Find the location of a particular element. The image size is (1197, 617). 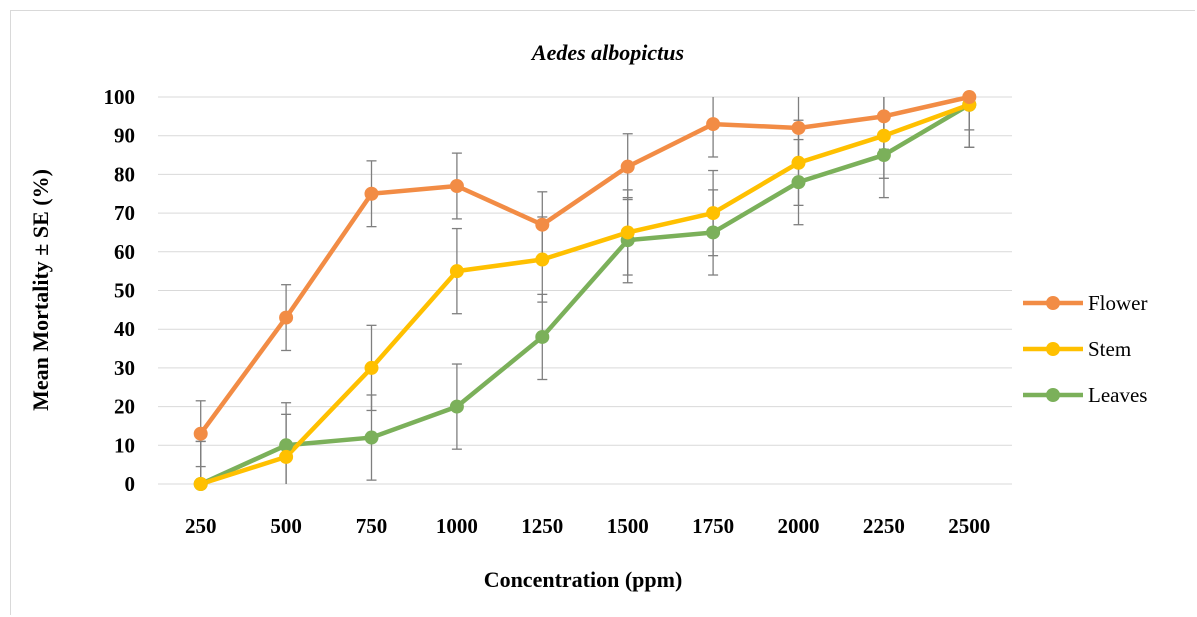

y-tick-label: 10 is located at coordinates (124, 445).